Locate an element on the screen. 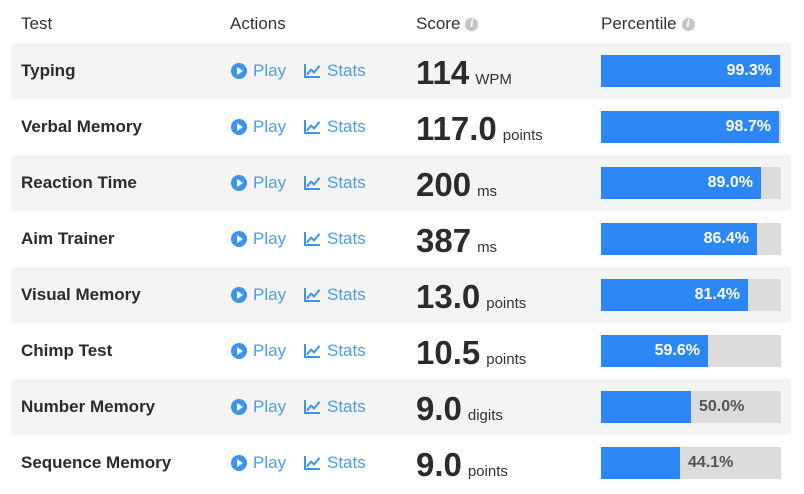 This screenshot has height=494, width=804. score: 13.0 points is located at coordinates (471, 295).